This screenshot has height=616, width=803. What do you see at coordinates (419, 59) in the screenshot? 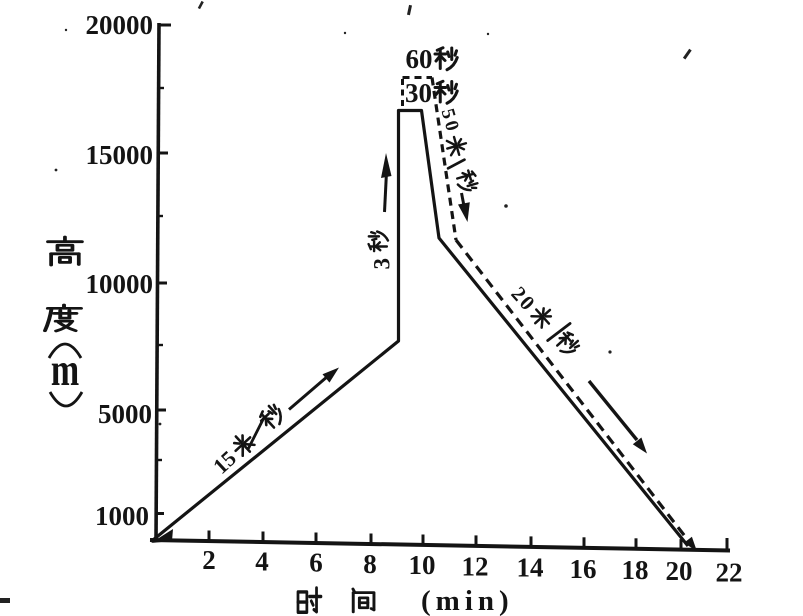
I see `svg-text: 60` at bounding box center [419, 59].